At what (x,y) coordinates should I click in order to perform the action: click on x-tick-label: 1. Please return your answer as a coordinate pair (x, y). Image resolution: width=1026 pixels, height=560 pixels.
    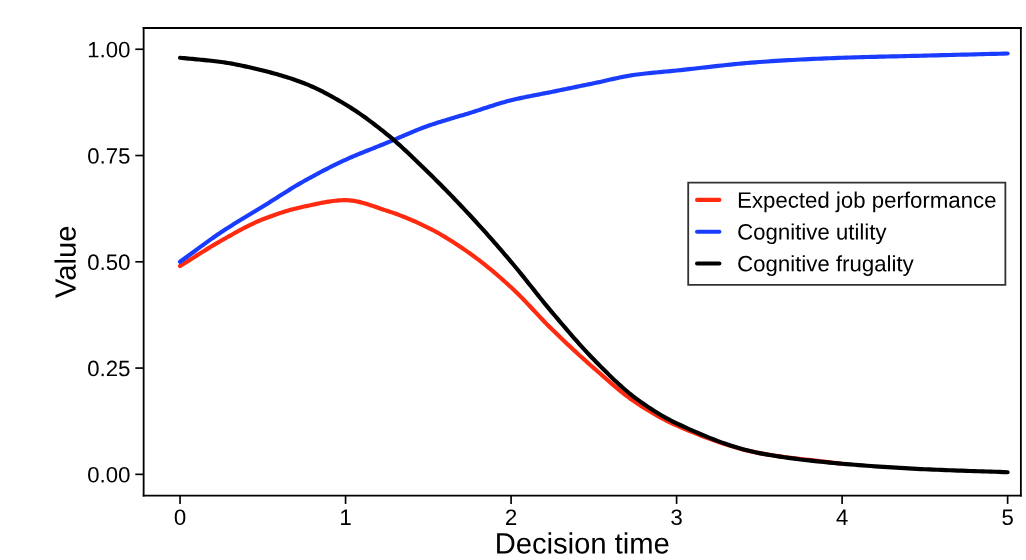
    Looking at the image, I should click on (346, 517).